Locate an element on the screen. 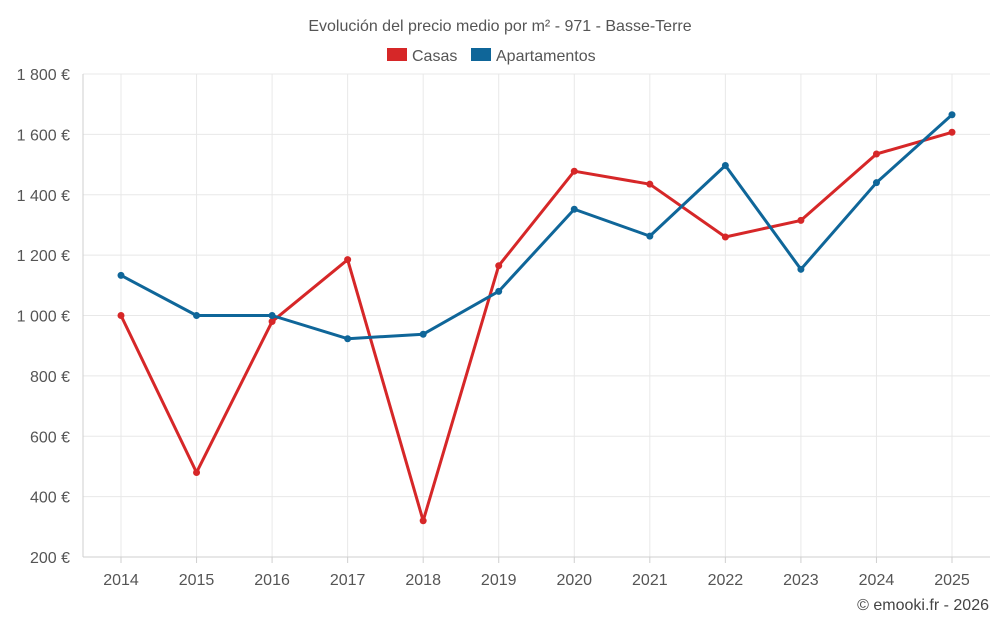  y-tick-label: 1 400 € is located at coordinates (43, 196).